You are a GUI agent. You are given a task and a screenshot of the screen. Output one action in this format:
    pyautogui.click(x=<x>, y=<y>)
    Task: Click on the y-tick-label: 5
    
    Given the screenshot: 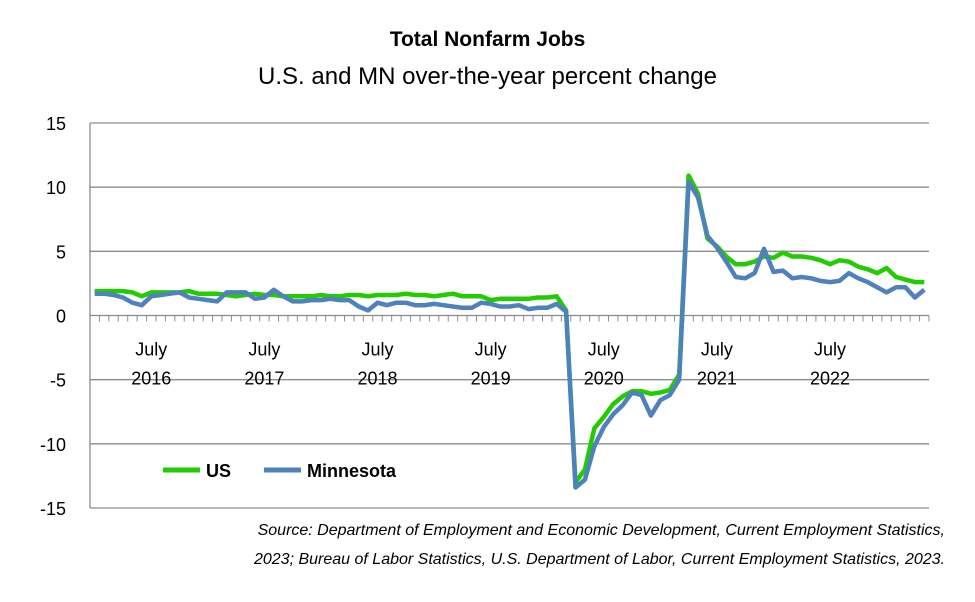 What is the action you would take?
    pyautogui.click(x=61, y=252)
    